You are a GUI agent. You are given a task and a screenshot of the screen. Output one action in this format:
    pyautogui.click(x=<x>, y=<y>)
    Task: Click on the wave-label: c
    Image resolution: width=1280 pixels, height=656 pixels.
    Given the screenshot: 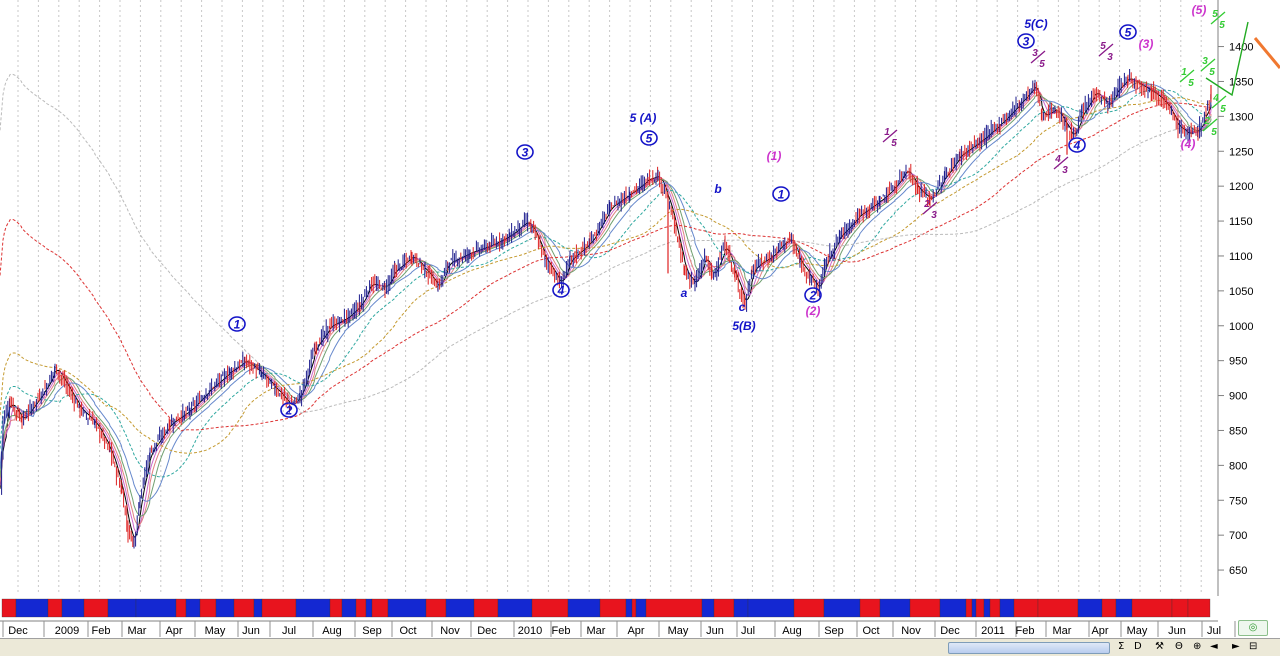 What is the action you would take?
    pyautogui.click(x=742, y=307)
    